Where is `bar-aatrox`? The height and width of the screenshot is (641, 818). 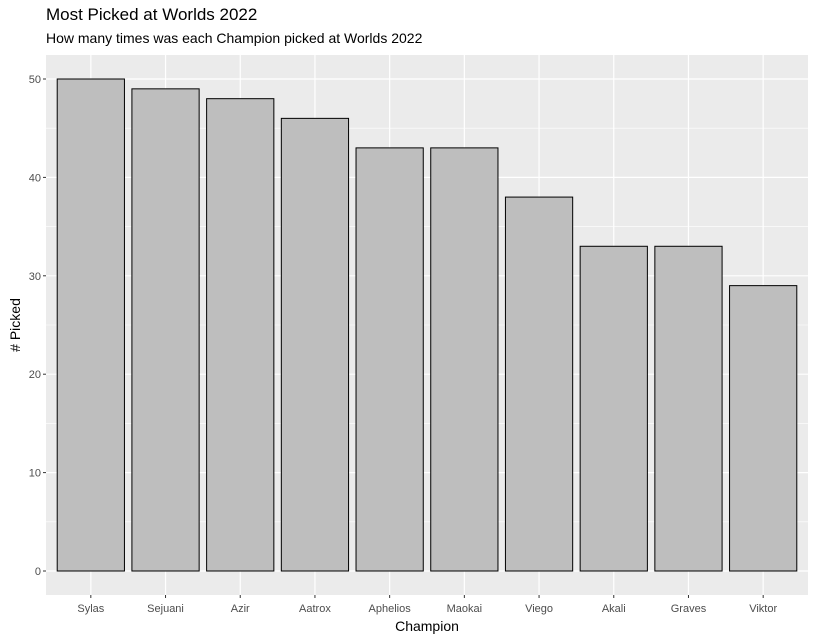 bar-aatrox is located at coordinates (315, 344).